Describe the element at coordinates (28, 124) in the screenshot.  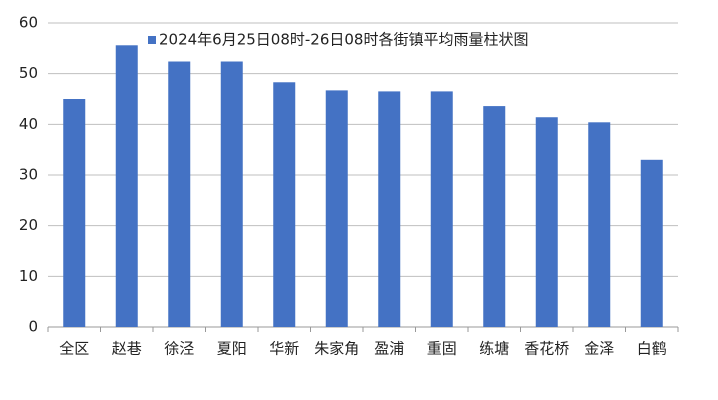
I see `y-tick-label: 40` at that location.